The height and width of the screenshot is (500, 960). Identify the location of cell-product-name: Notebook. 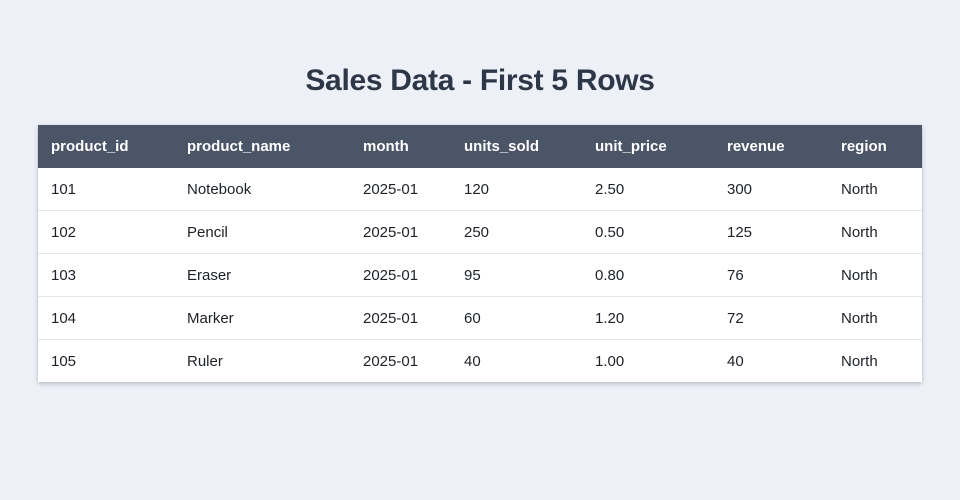
(262, 189).